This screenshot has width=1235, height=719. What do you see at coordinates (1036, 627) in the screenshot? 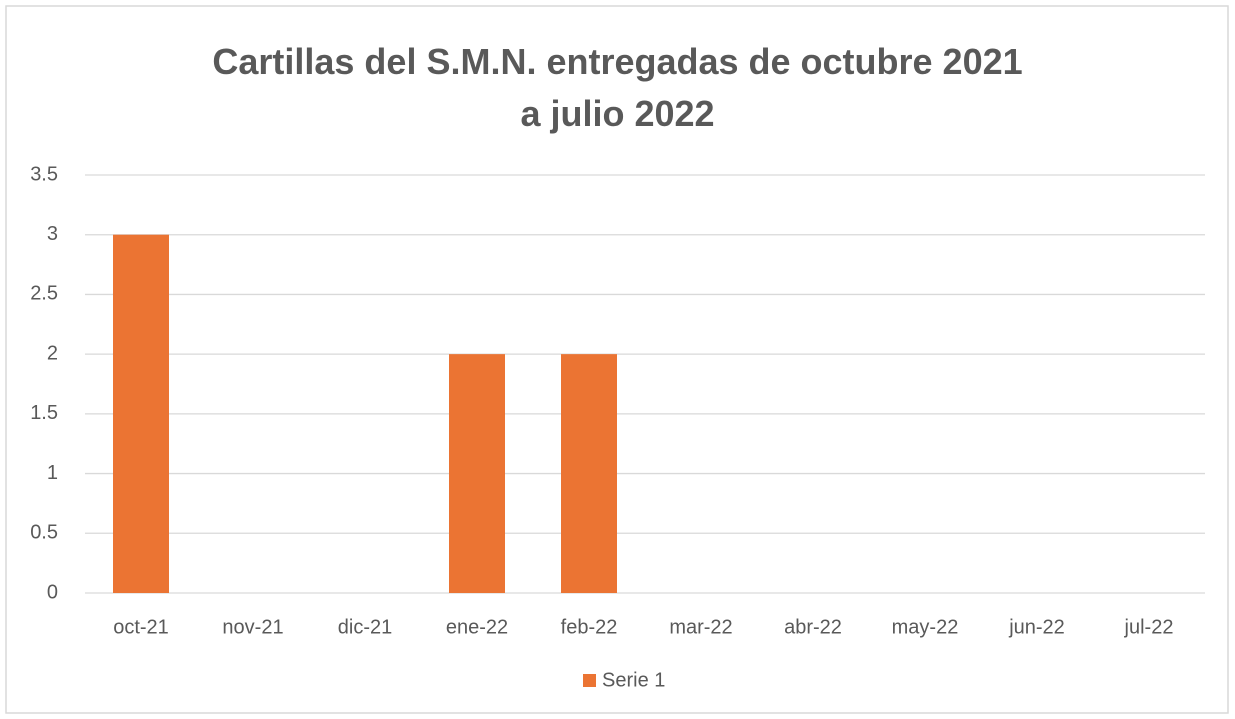
I see `x-tick-label: jun-22` at bounding box center [1036, 627].